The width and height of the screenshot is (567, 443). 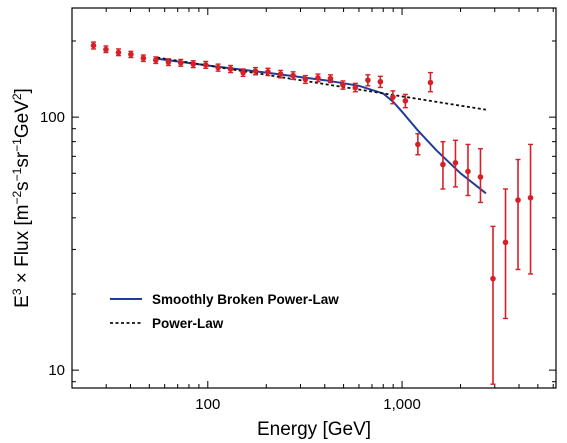 What do you see at coordinates (17, 198) in the screenshot?
I see `y-label-sup: −2` at bounding box center [17, 198].